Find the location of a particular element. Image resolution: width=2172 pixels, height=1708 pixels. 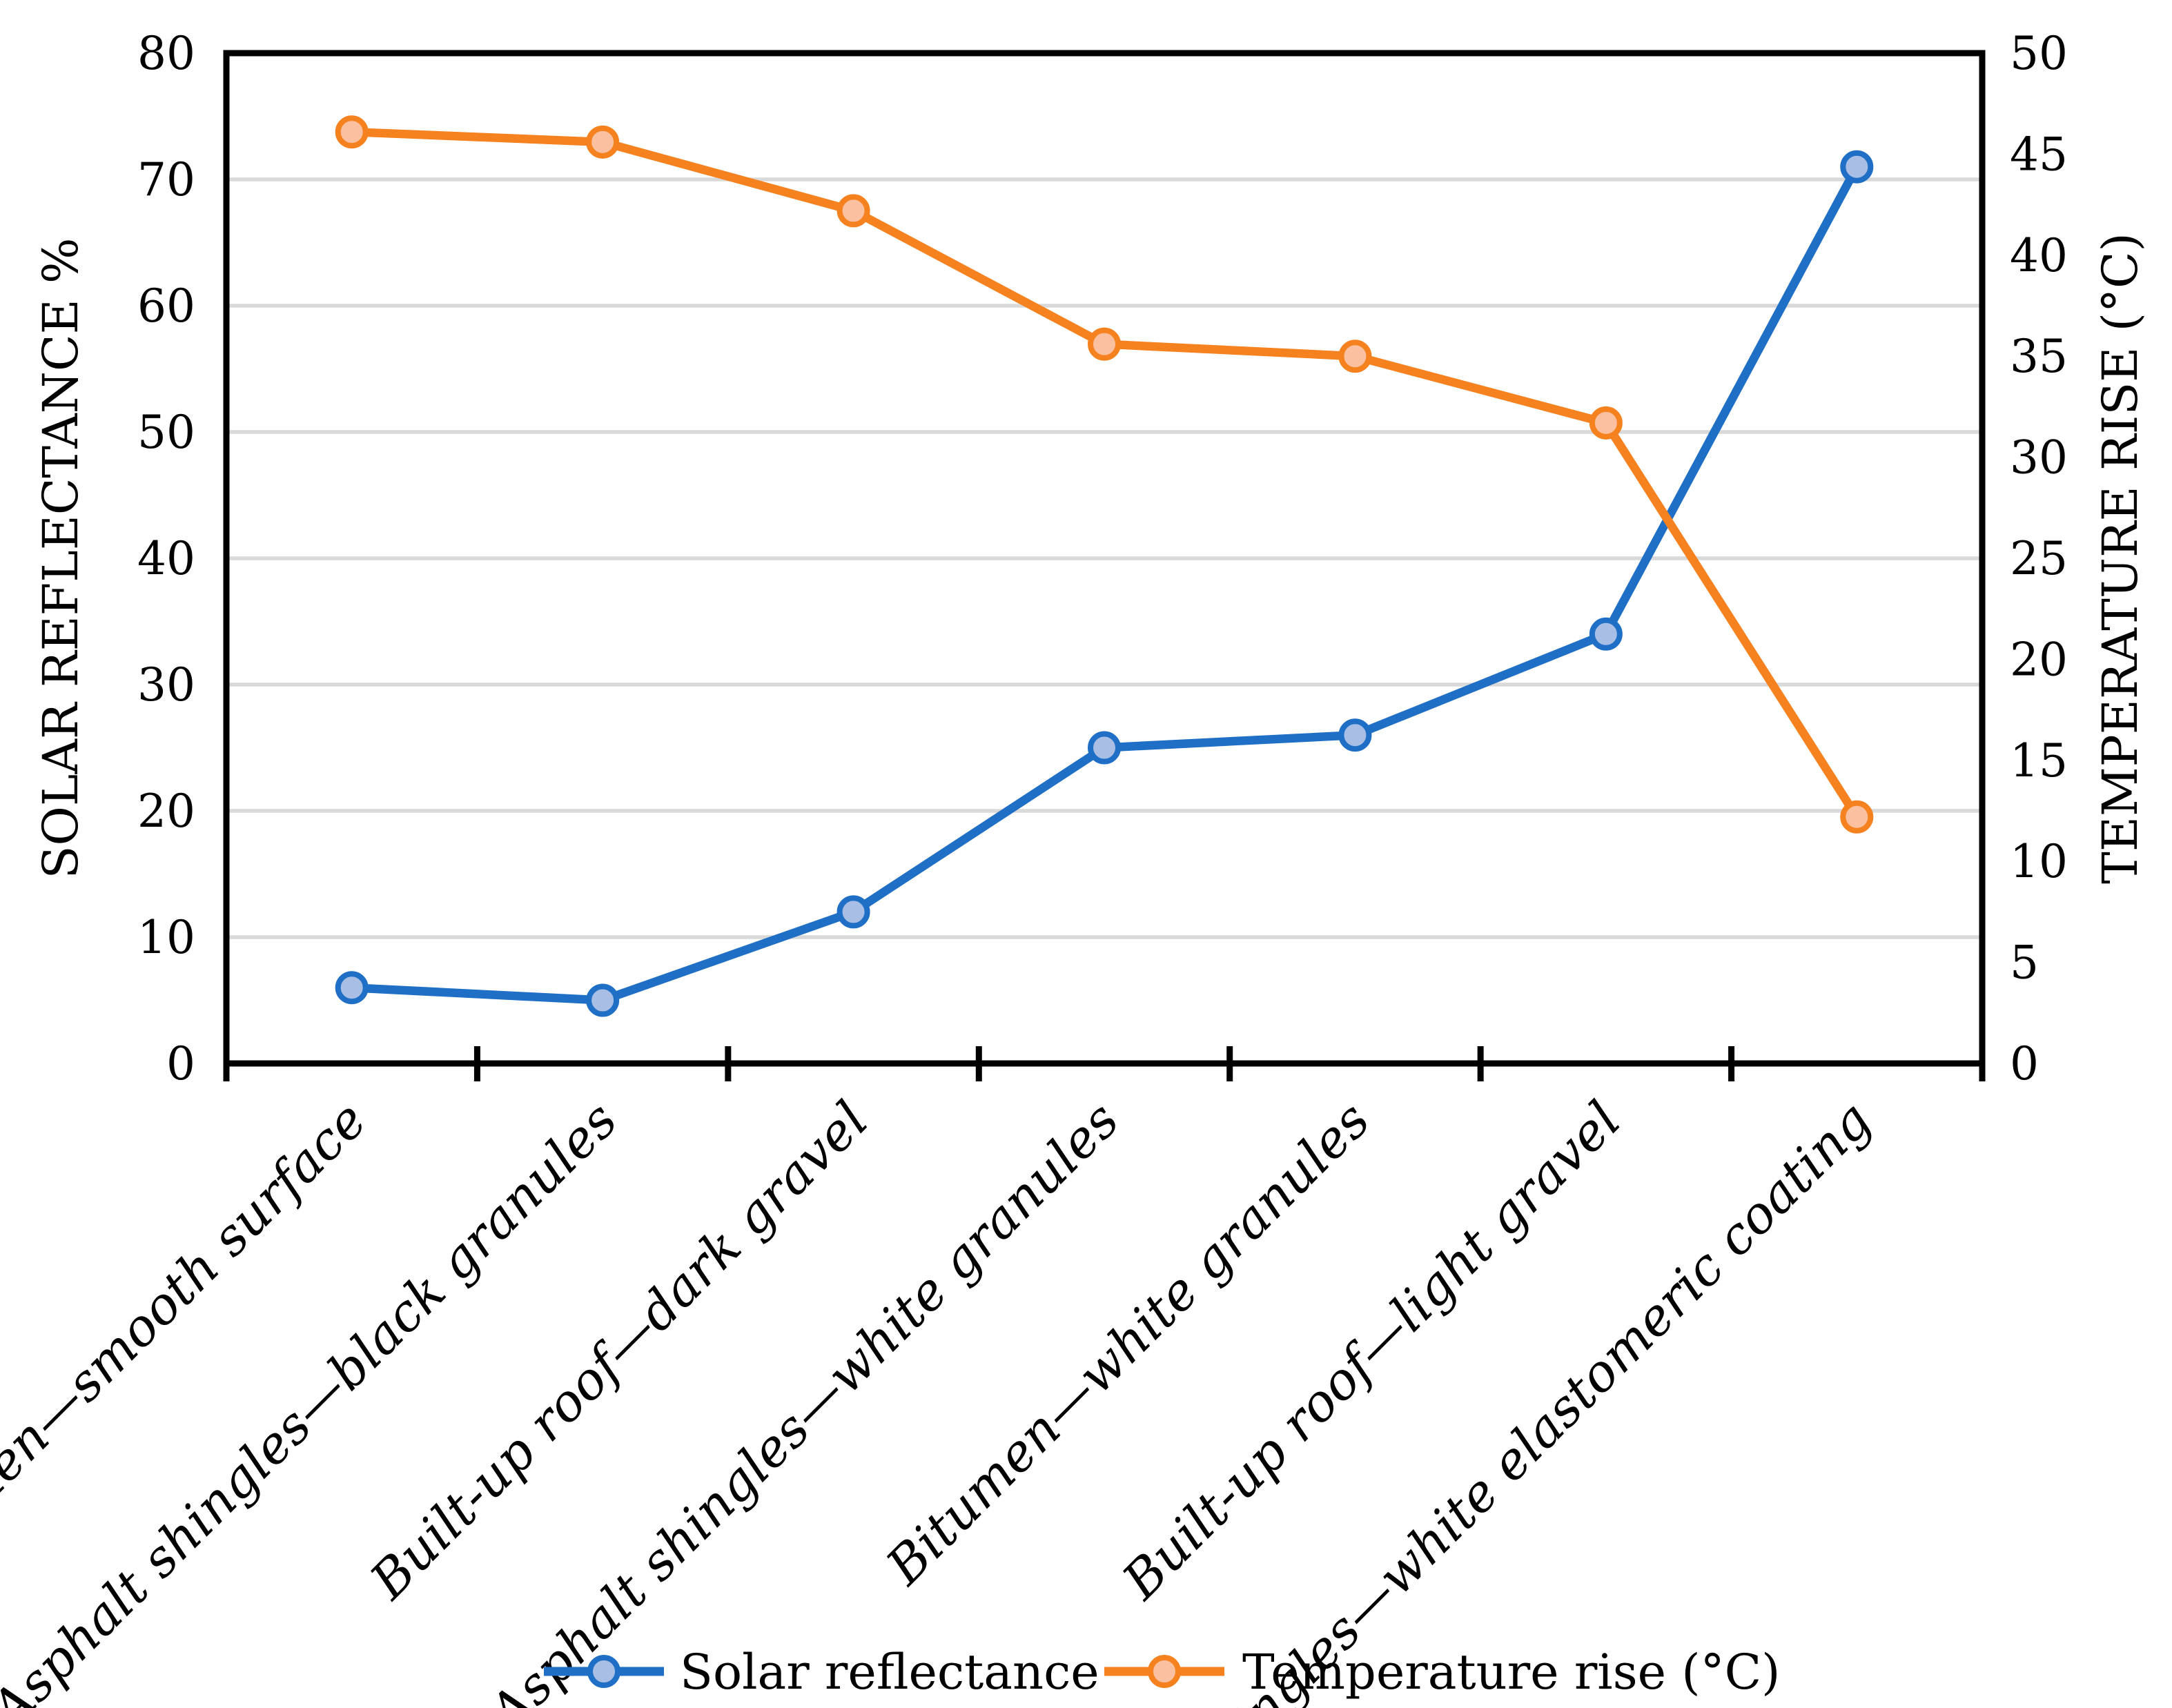

left-axis-title: SOLAR REFLECTANCE % is located at coordinates (60, 558).